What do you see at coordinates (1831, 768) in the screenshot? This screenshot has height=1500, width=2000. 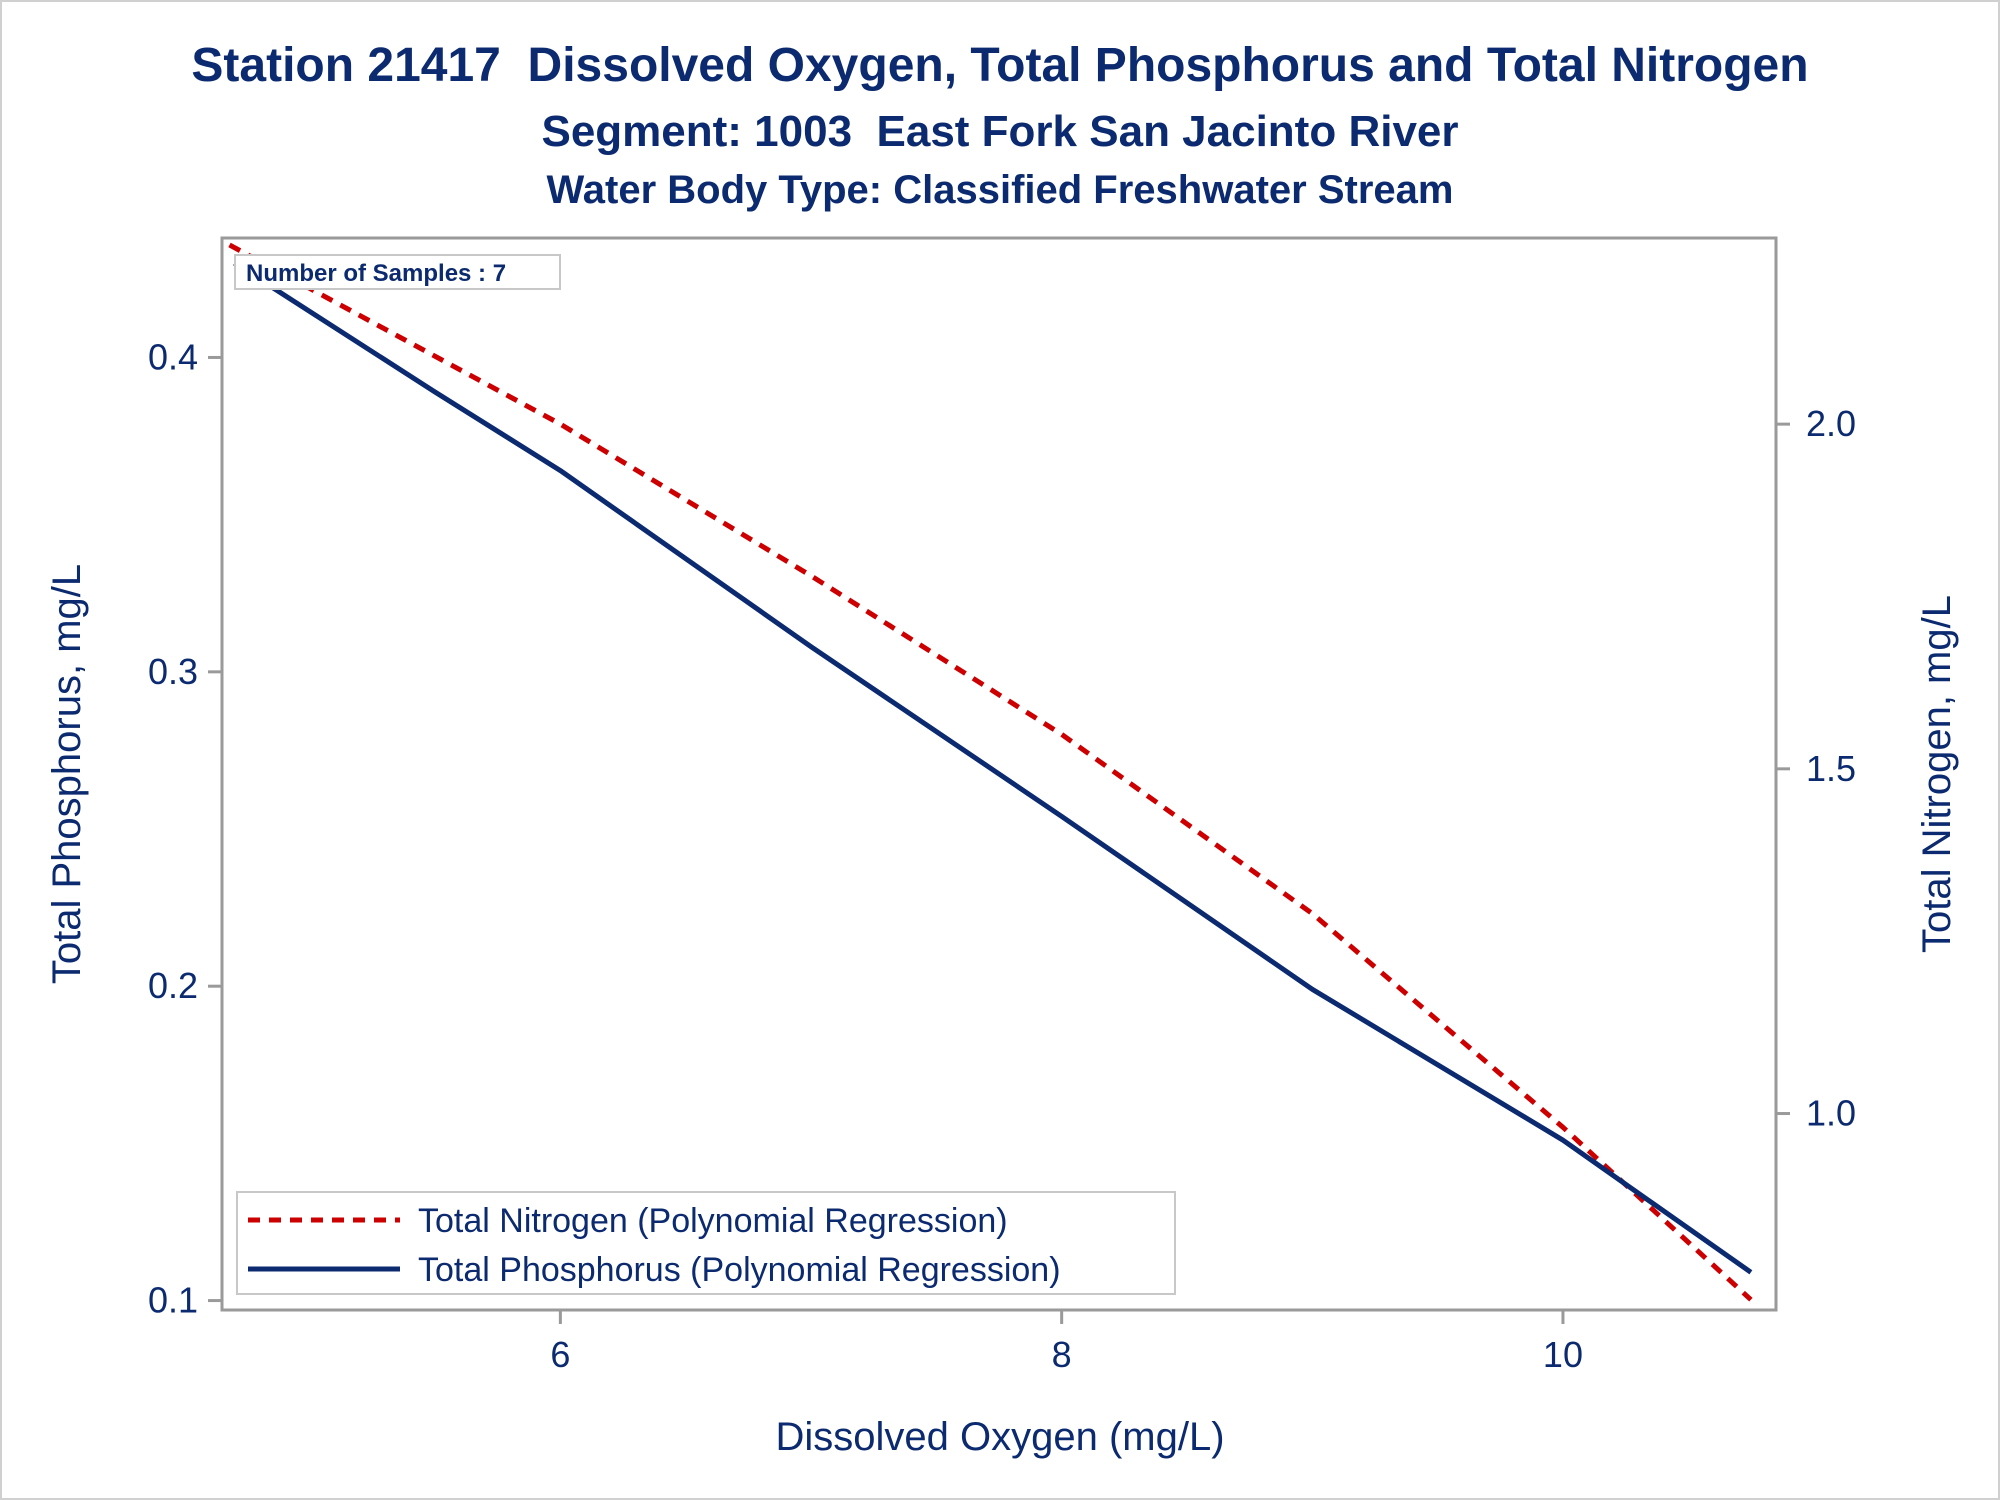 I see `y2-tick-label: 1.5` at bounding box center [1831, 768].